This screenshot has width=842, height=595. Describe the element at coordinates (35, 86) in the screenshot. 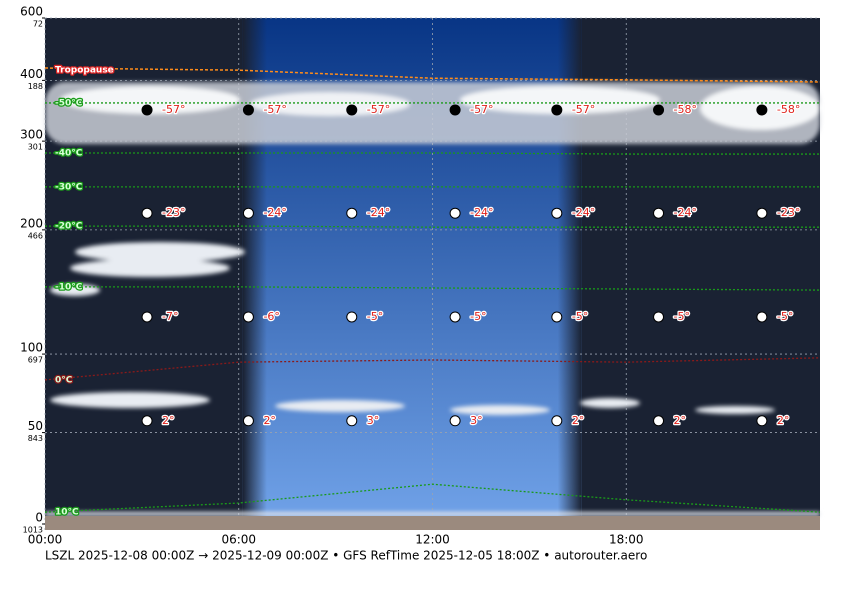

I see `pressure-label: 188` at that location.